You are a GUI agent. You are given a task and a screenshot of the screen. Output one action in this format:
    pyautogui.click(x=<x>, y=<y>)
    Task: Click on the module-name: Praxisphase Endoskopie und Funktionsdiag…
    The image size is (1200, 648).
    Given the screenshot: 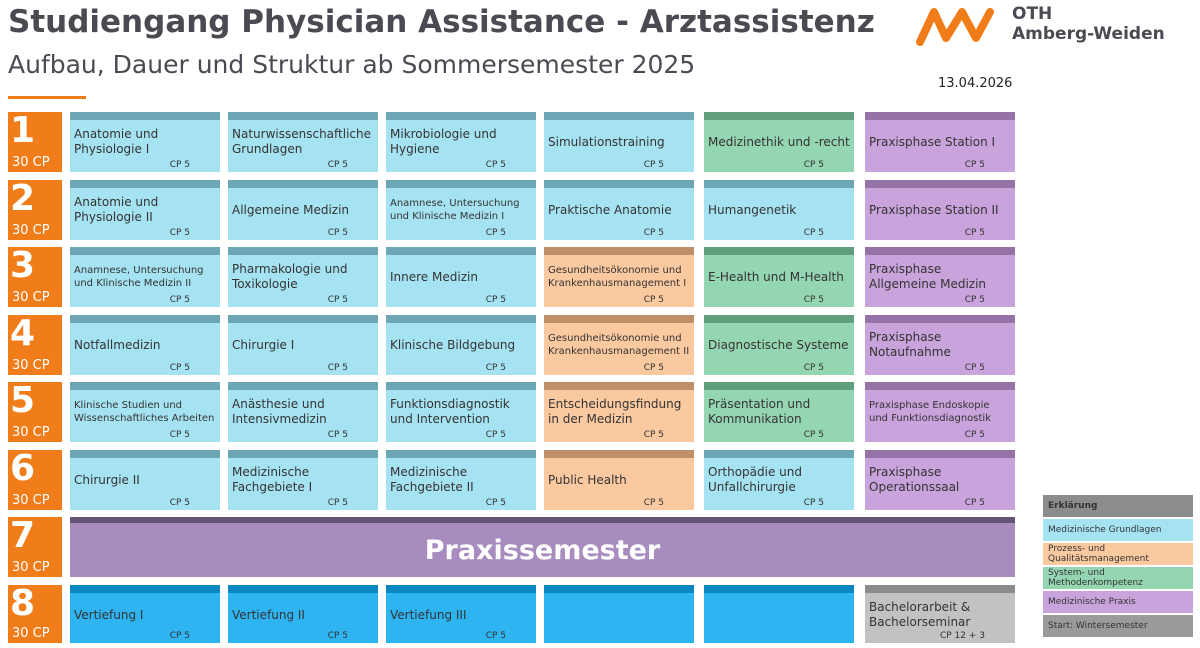 What is the action you would take?
    pyautogui.click(x=940, y=412)
    